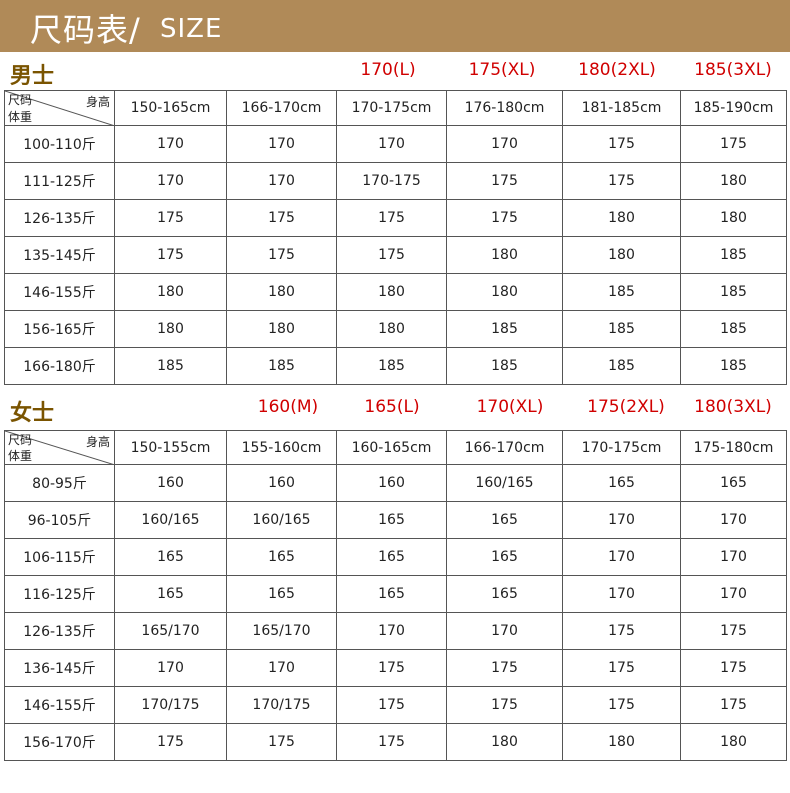 The width and height of the screenshot is (790, 793). What do you see at coordinates (32, 413) in the screenshot?
I see `women-section-title: 女士` at bounding box center [32, 413].